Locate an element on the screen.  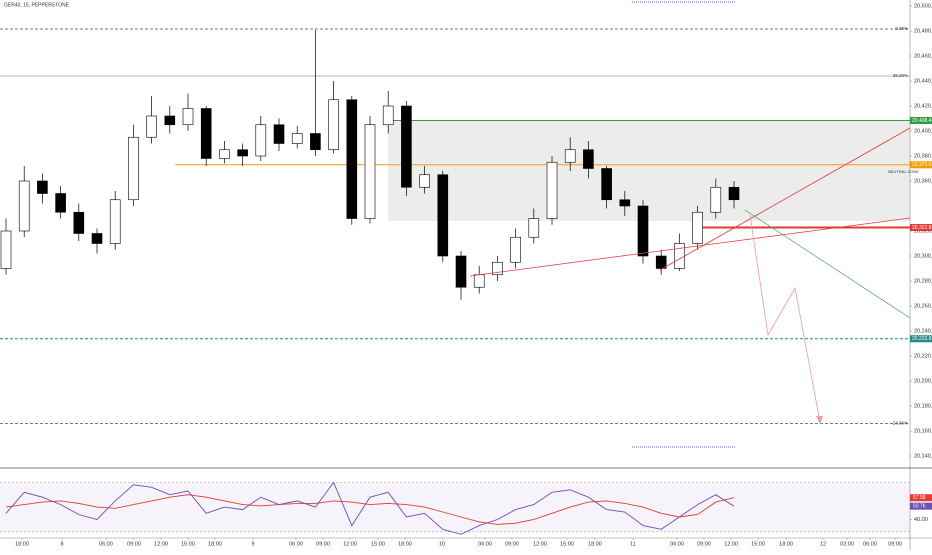
y-tick-label: 20,500.0 is located at coordinates (923, 6).